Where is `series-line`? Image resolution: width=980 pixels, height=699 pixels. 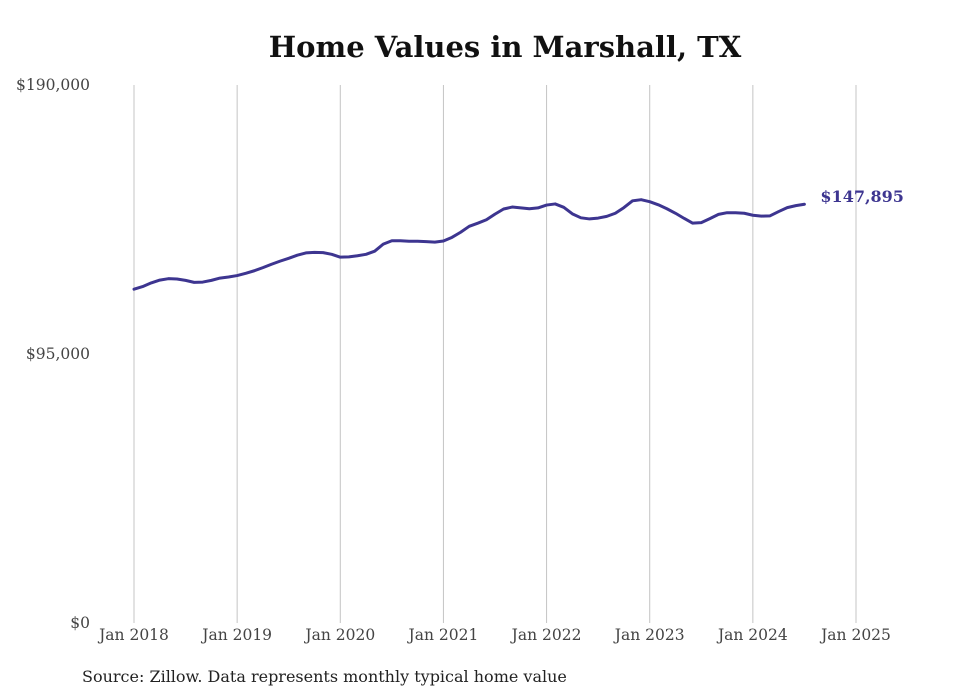
series-line is located at coordinates (469, 244).